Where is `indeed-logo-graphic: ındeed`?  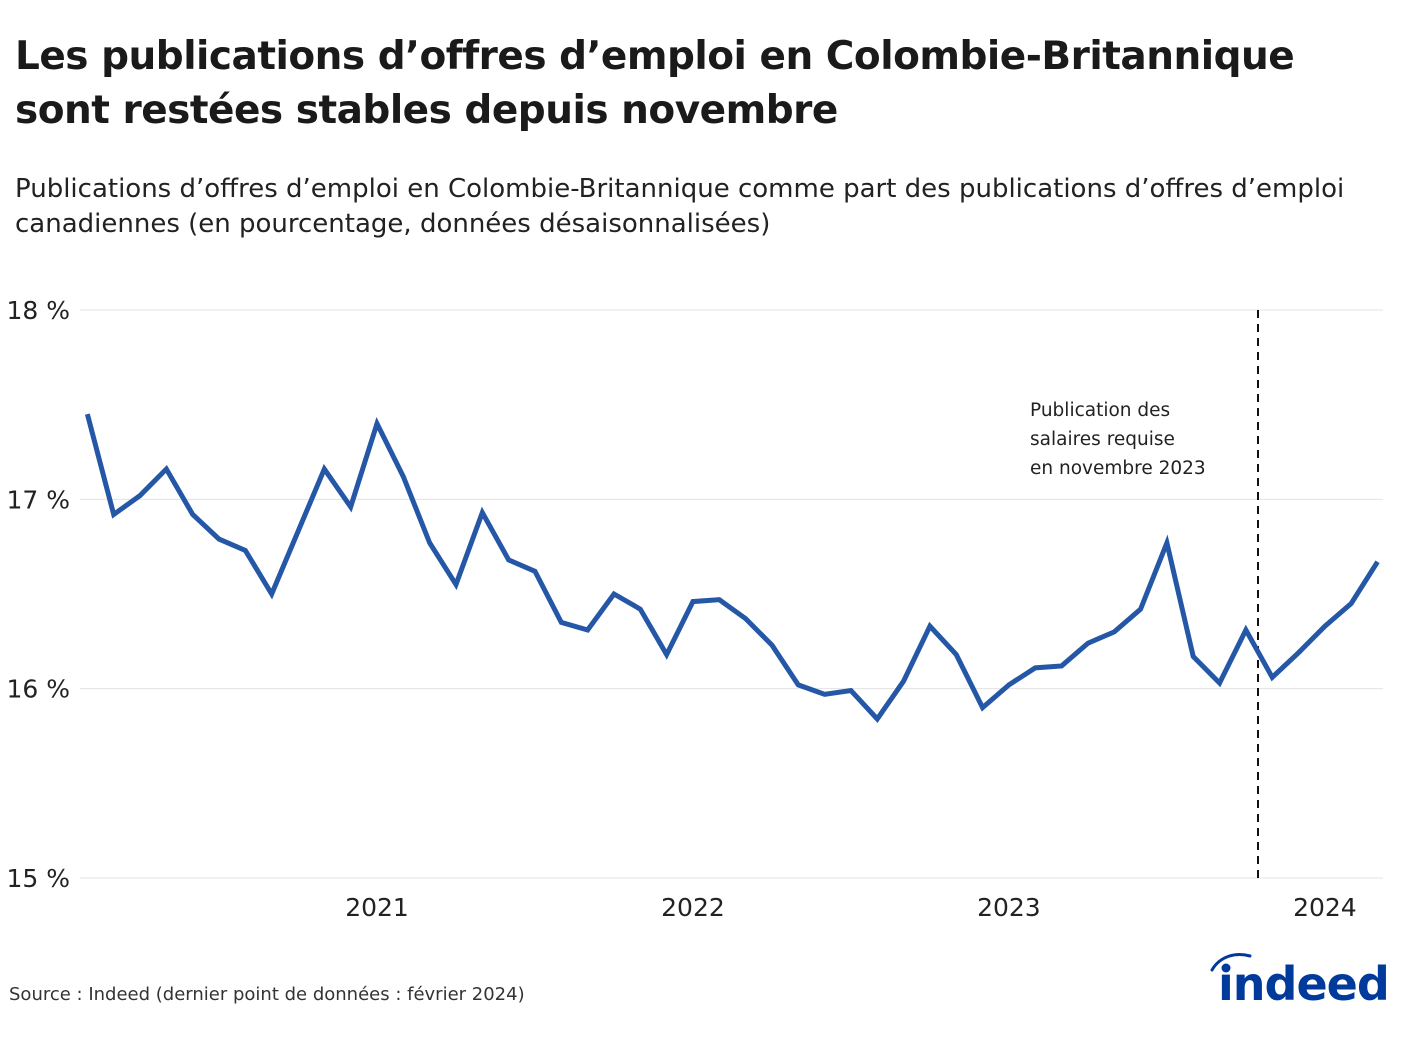 indeed-logo-graphic: ındeed is located at coordinates (1300, 979).